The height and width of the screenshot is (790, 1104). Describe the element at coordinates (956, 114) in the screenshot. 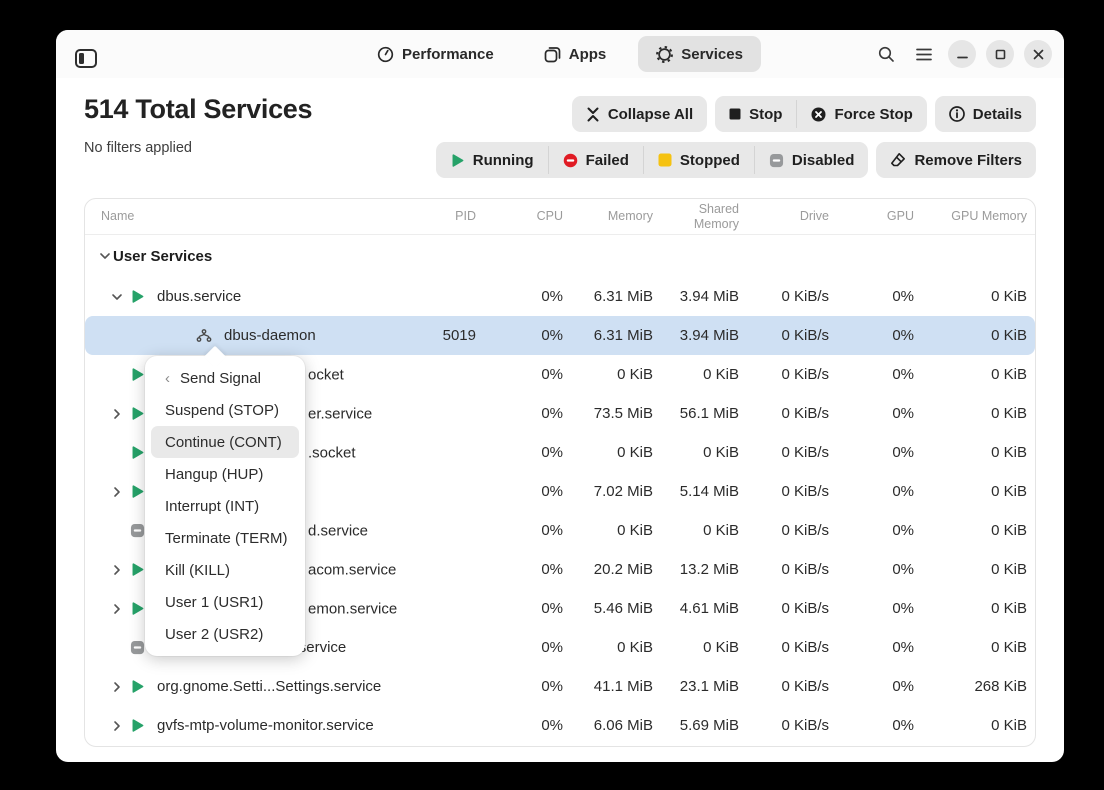

I see `info-icon` at that location.